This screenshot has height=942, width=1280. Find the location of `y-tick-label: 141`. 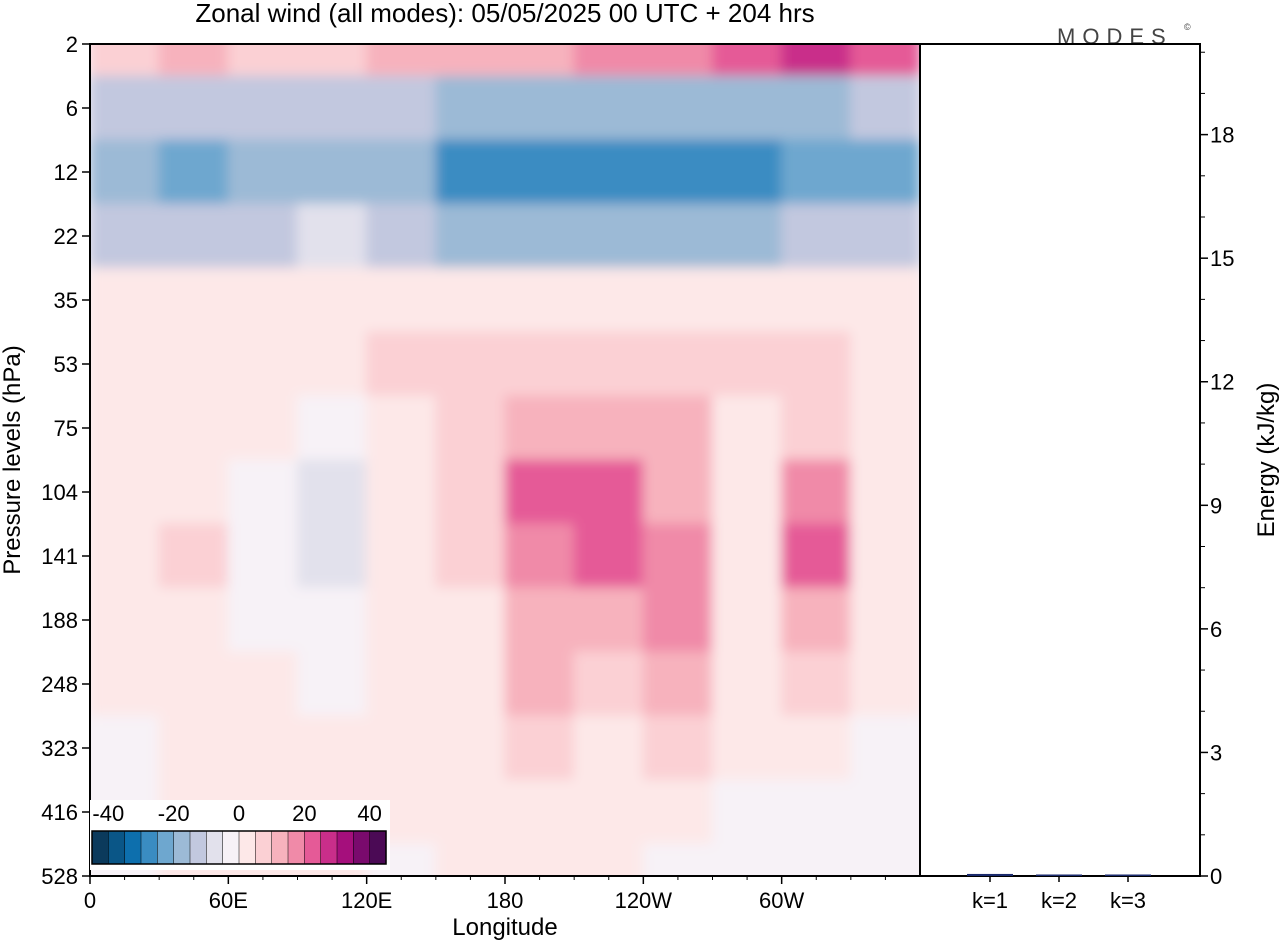

y-tick-label: 141 is located at coordinates (59, 556).